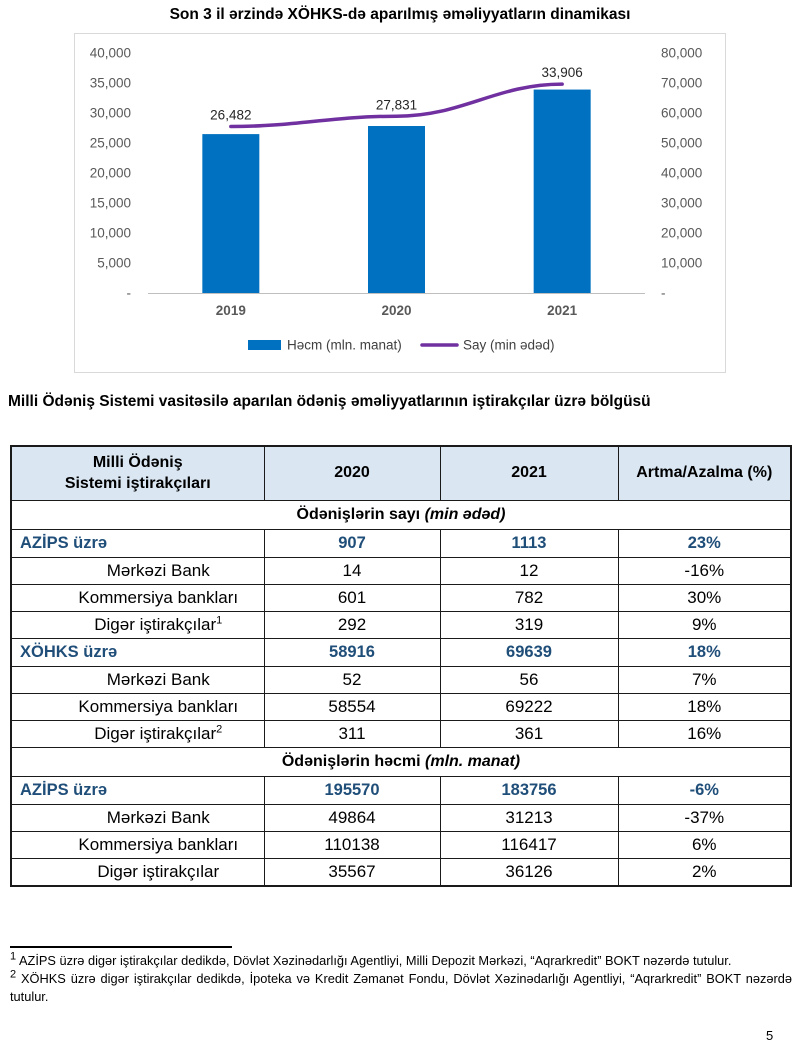  I want to click on right-axis-label: 10,000, so click(681, 263).